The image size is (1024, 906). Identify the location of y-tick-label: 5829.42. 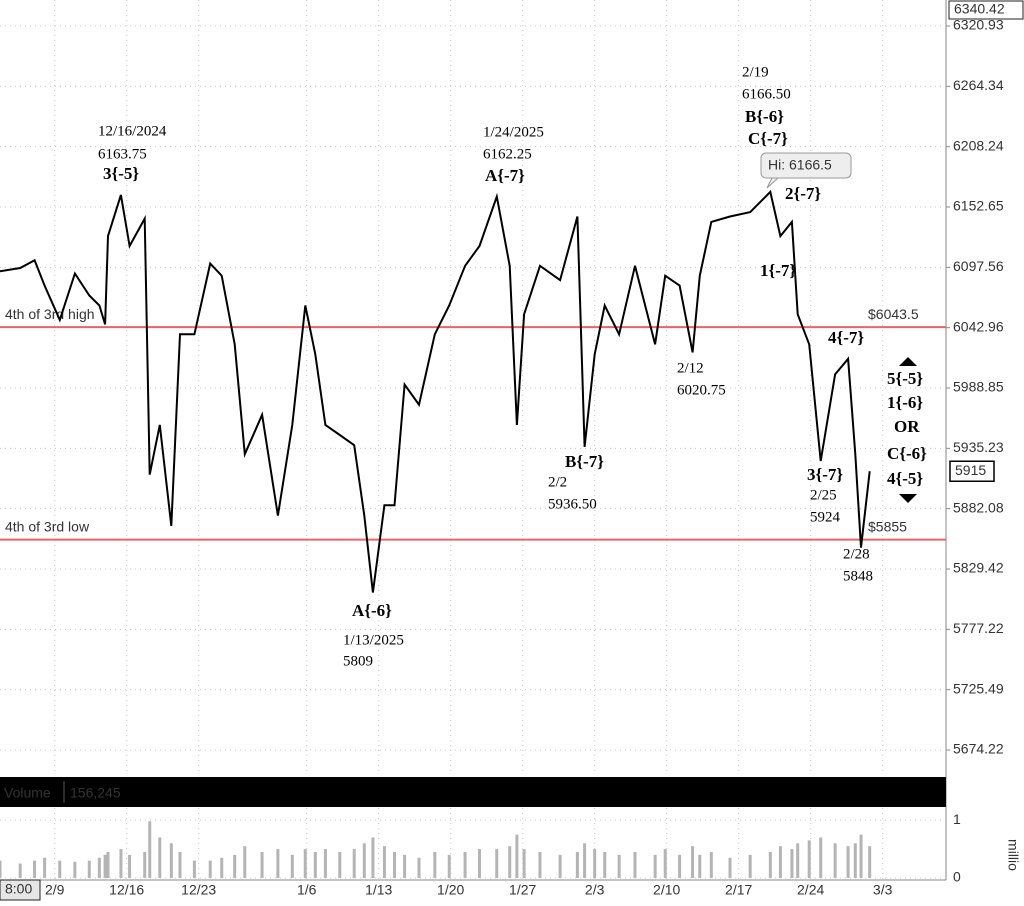
(978, 568).